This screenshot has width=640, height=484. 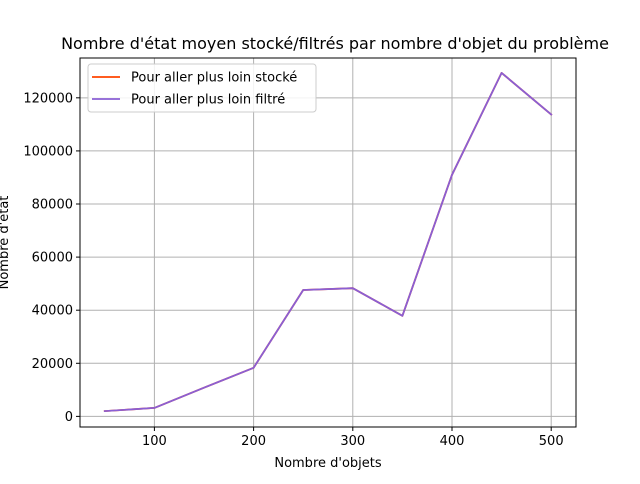 What do you see at coordinates (214, 78) in the screenshot?
I see `legend-label-1: Pour aller plus loin stocké` at bounding box center [214, 78].